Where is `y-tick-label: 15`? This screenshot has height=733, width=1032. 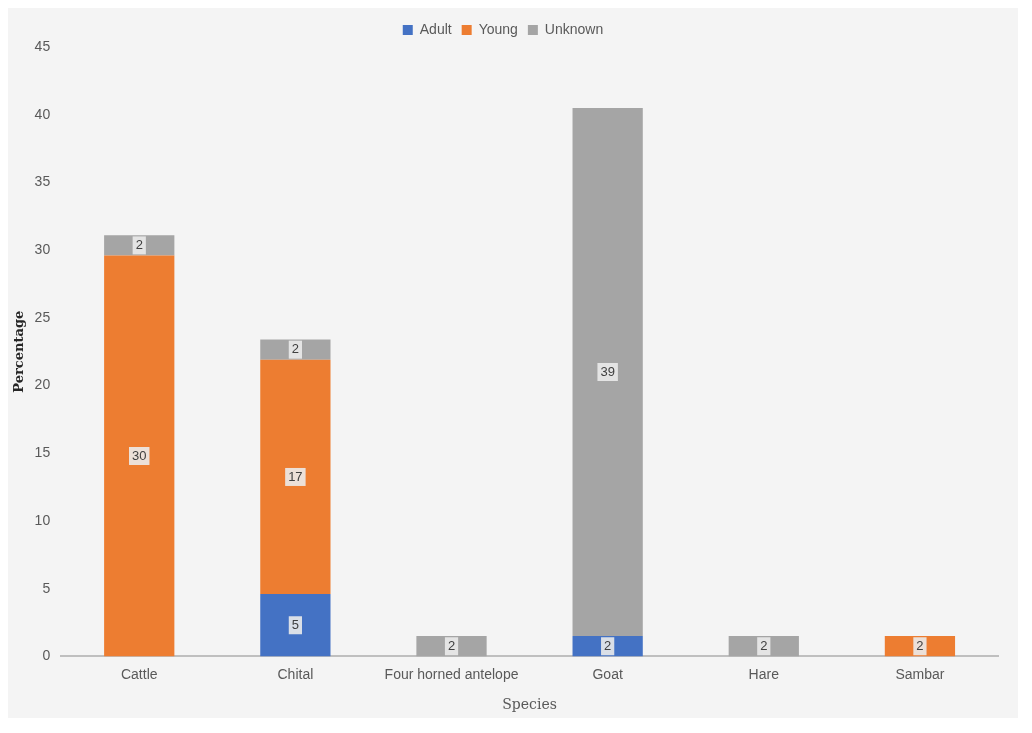
y-tick-label: 15 is located at coordinates (42, 452).